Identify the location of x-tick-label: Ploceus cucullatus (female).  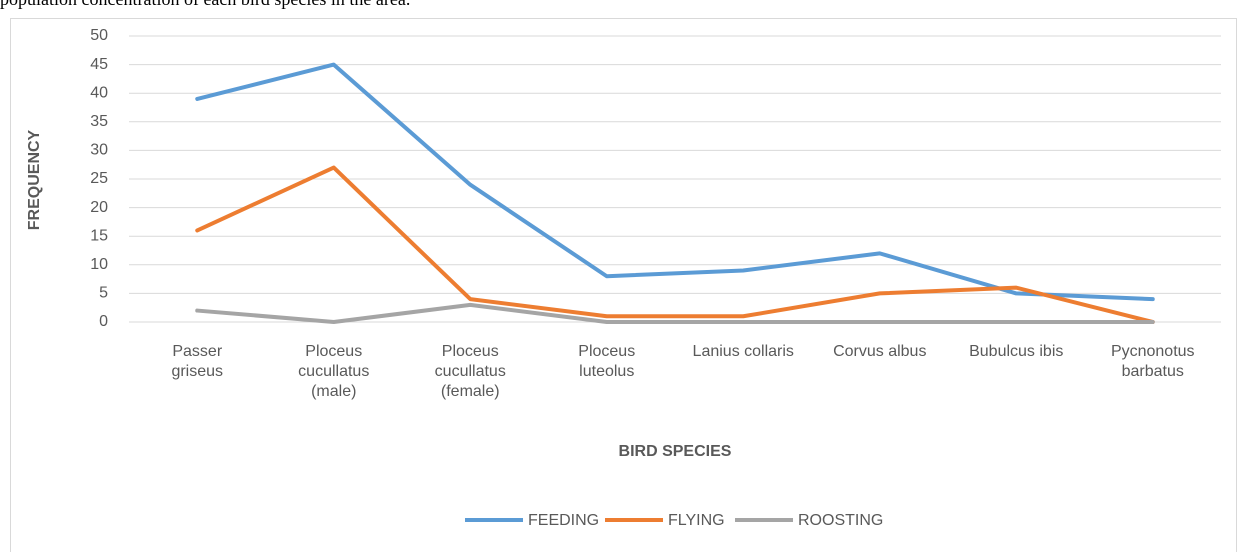
(470, 371).